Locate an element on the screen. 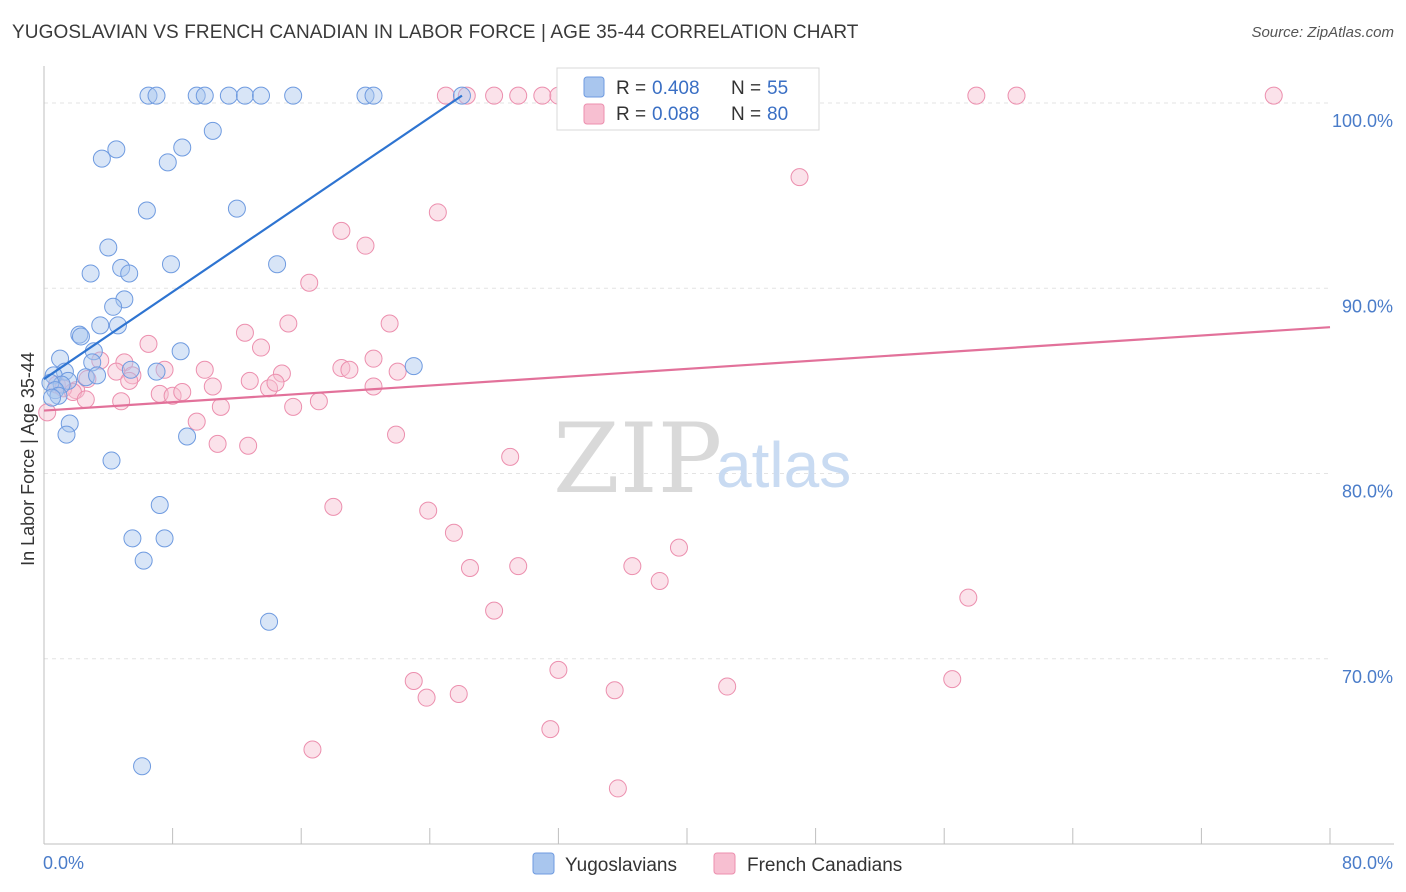 Image resolution: width=1406 pixels, height=892 pixels. bottom-legend-yugoslavians: Yugoslavians is located at coordinates (621, 865).